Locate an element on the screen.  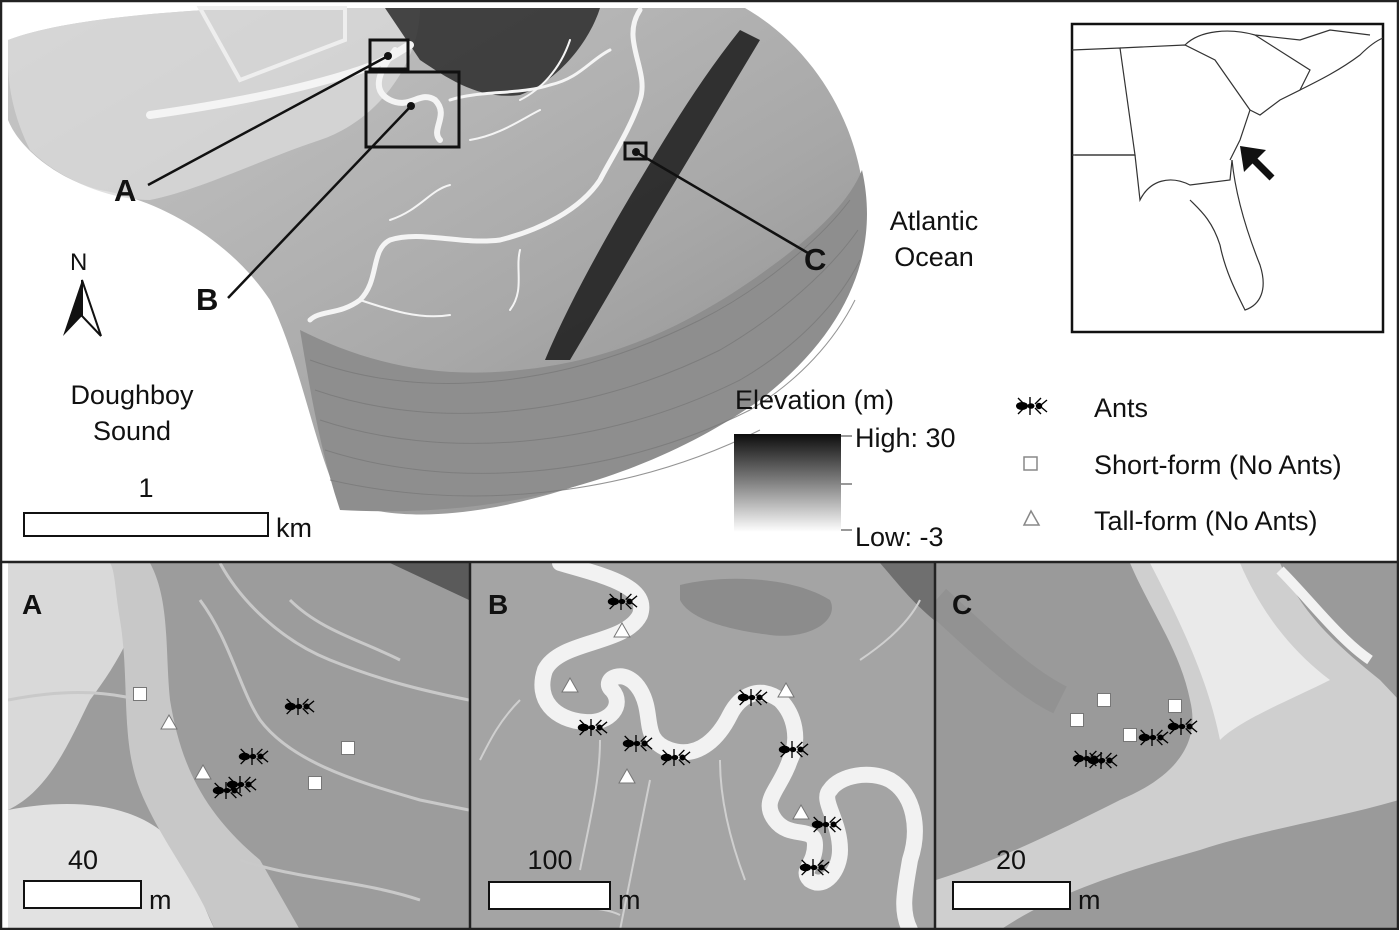
svg-text: N is located at coordinates (78, 262).